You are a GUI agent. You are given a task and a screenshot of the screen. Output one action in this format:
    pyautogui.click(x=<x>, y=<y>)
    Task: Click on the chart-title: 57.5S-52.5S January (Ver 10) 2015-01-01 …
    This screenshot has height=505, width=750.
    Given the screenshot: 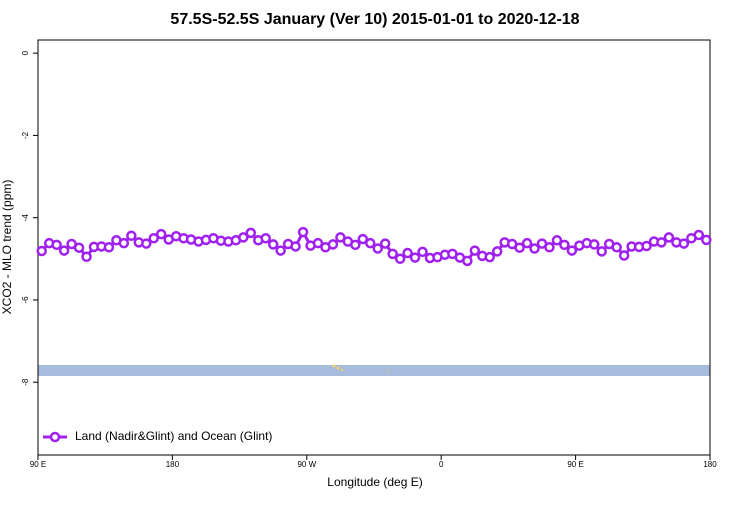 What is the action you would take?
    pyautogui.click(x=374, y=19)
    